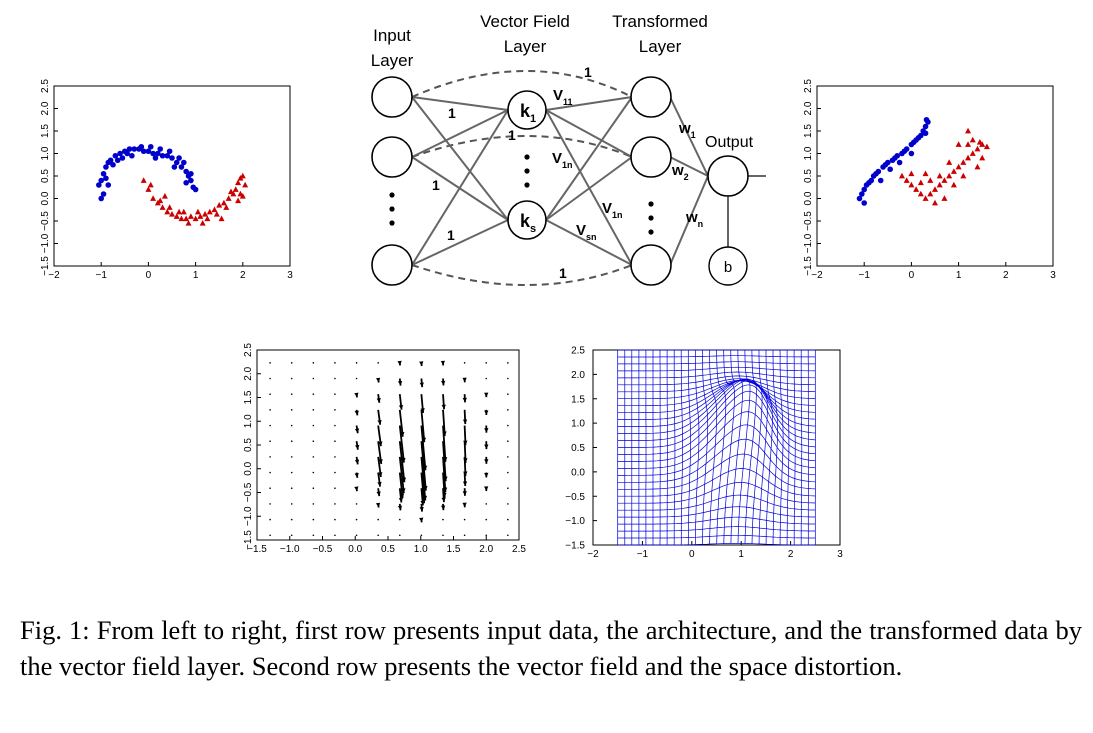 The image size is (1093, 733). Describe the element at coordinates (402, 462) in the screenshot. I see `vector-arrow` at that location.